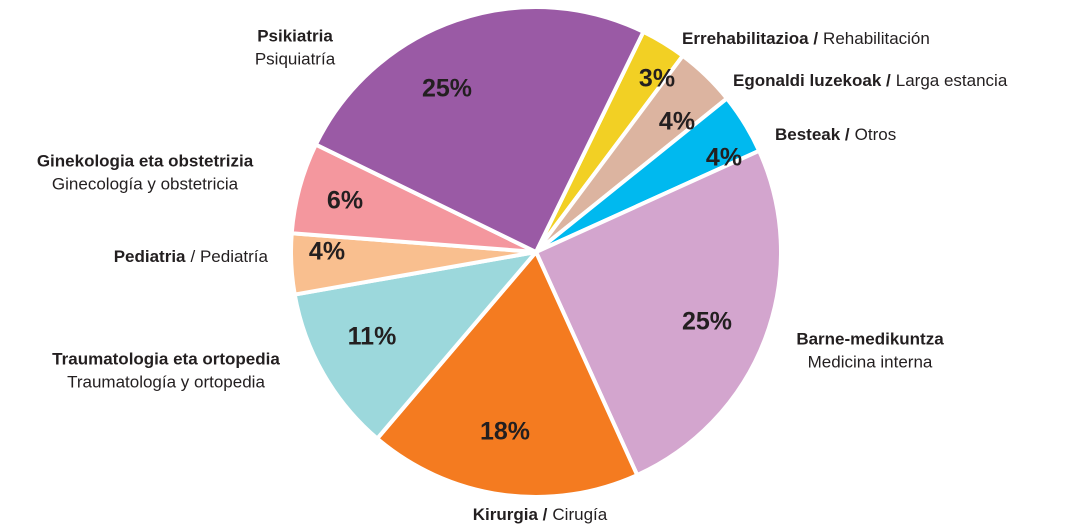 The height and width of the screenshot is (526, 1077). Describe the element at coordinates (870, 338) in the screenshot. I see `category-name: Barne-medikuntza` at that location.